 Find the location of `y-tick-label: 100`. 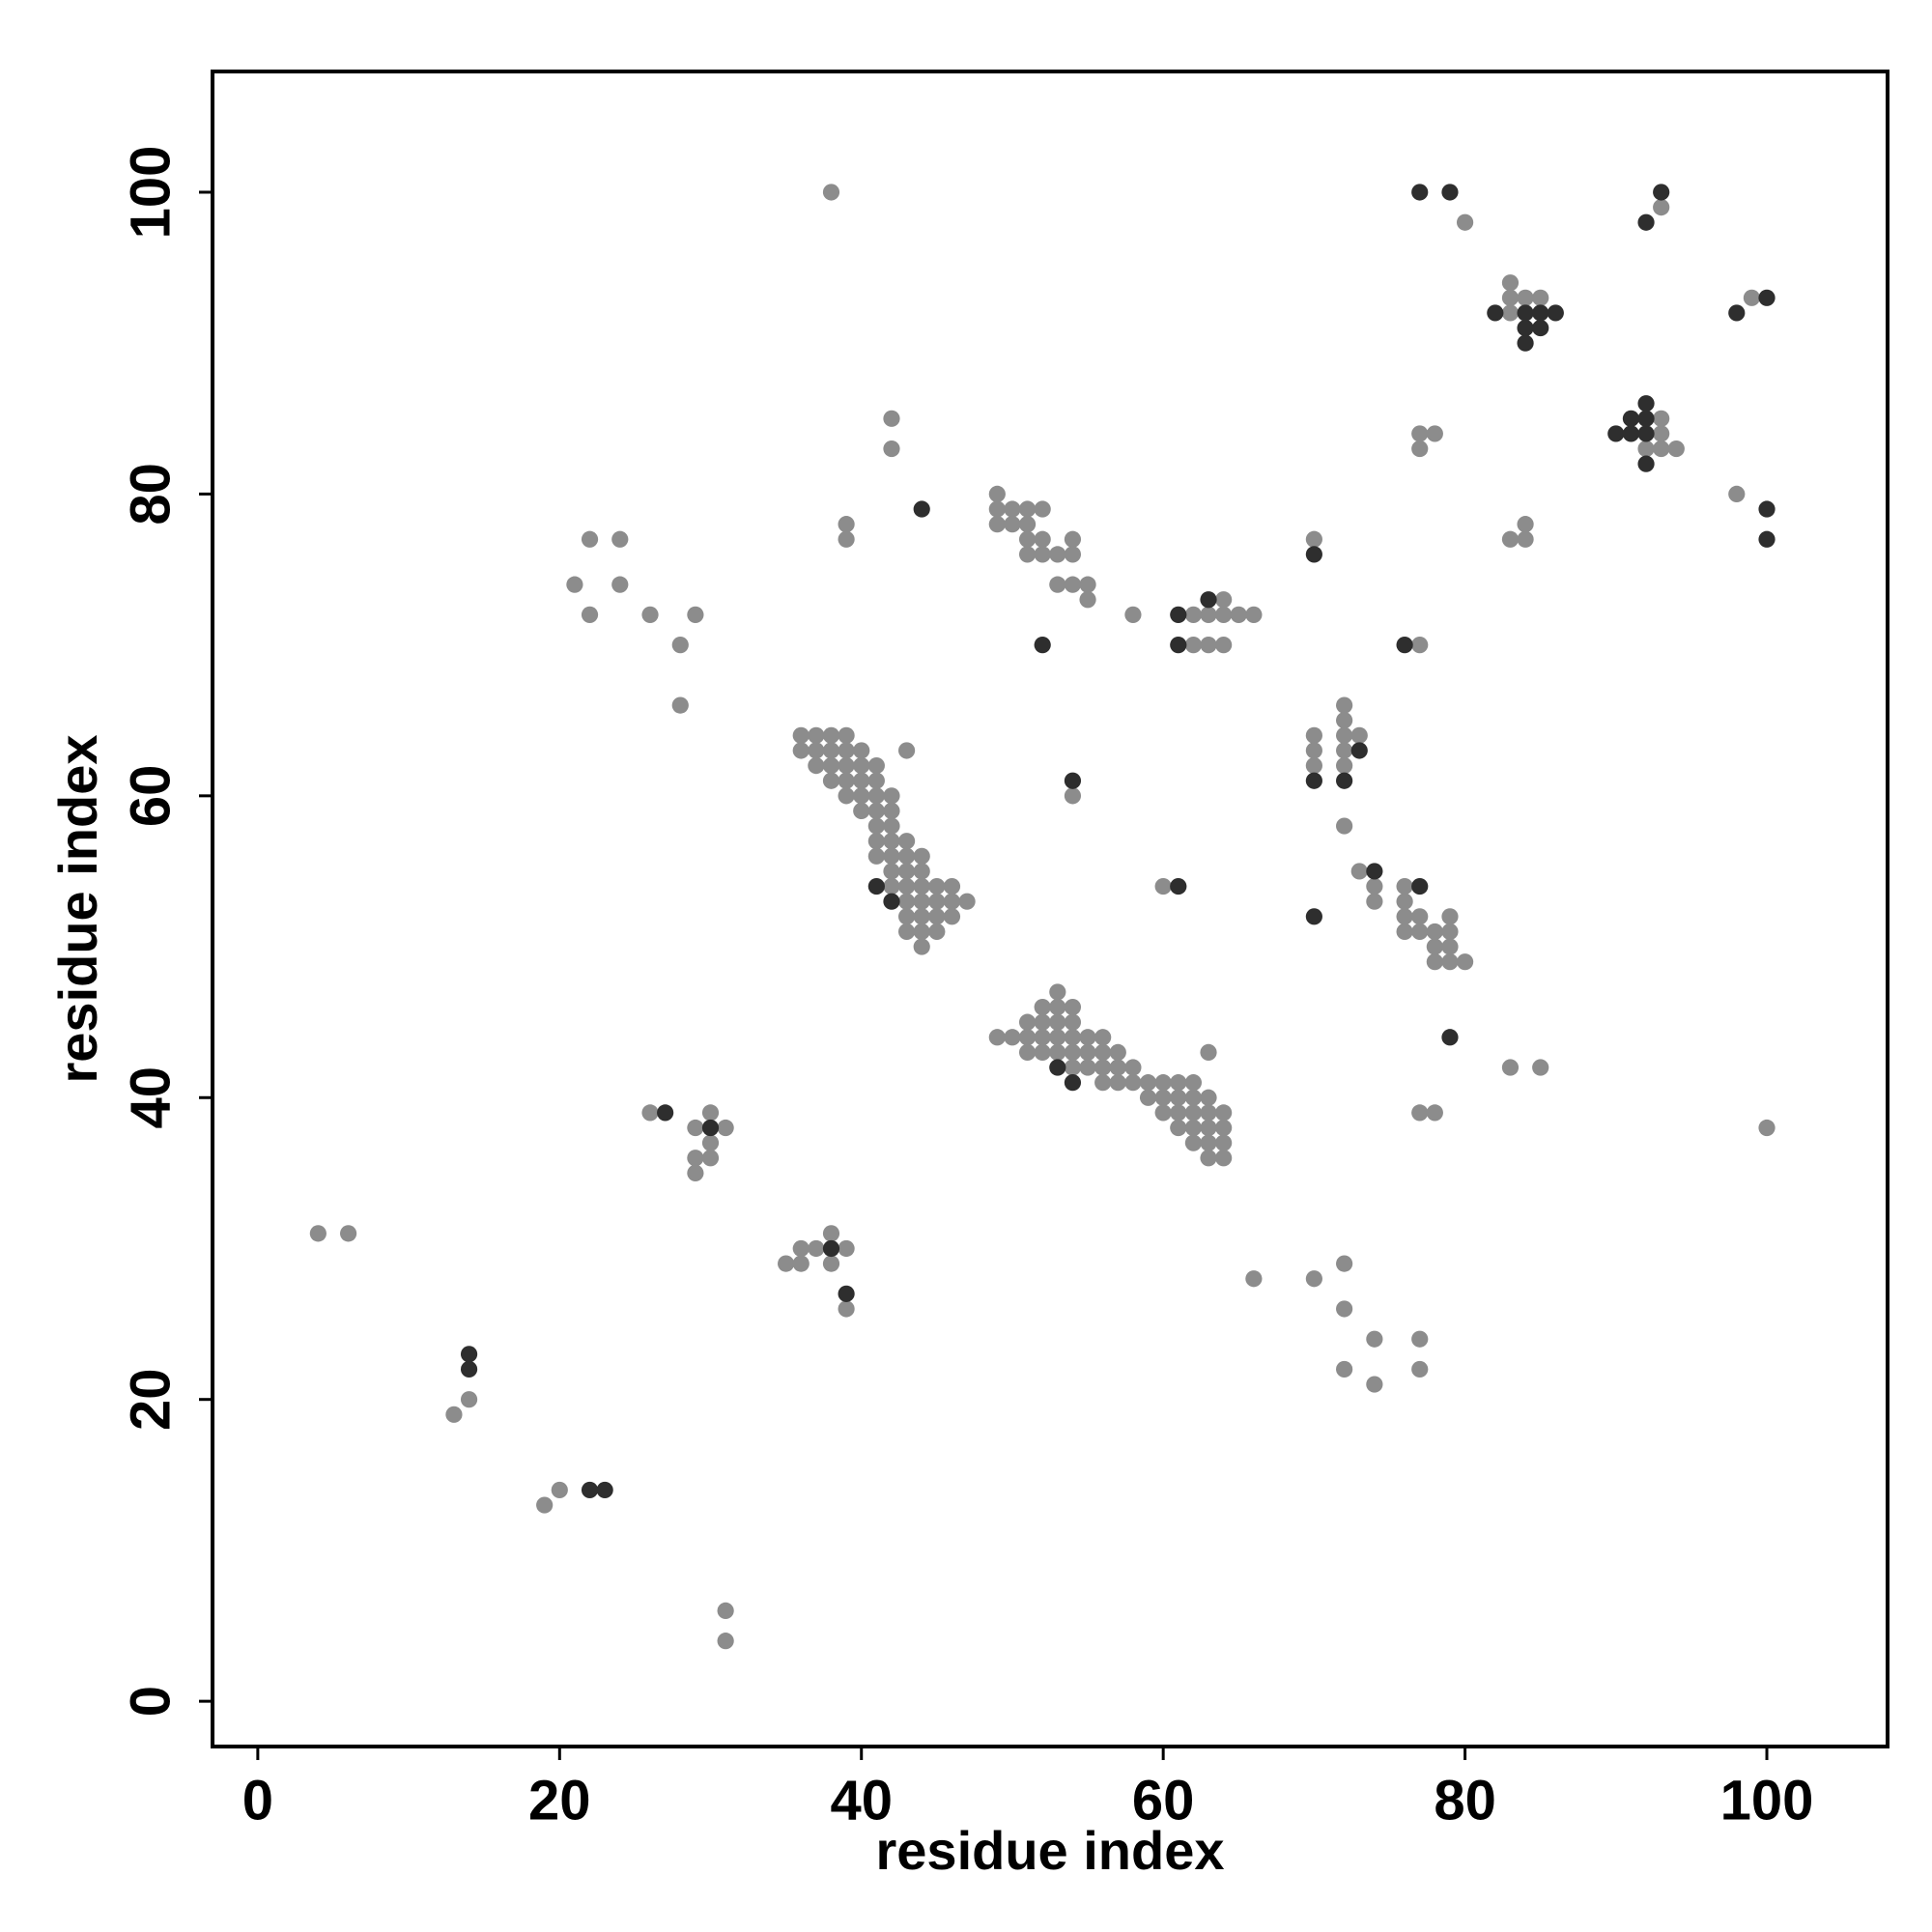

y-tick-label: 100 is located at coordinates (150, 193).